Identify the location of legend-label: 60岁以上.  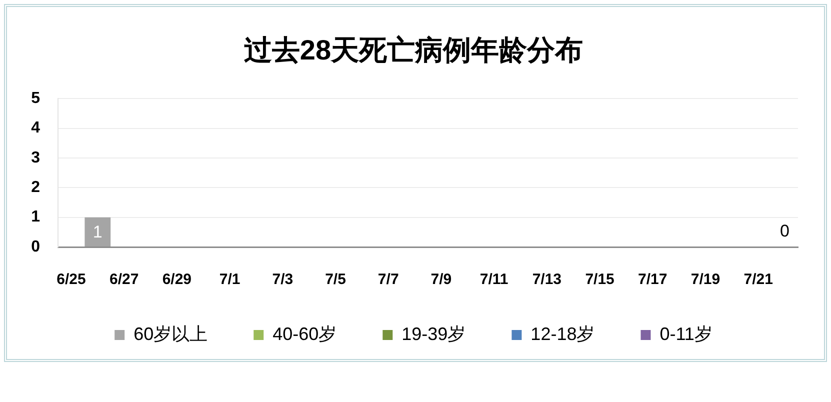
(171, 334).